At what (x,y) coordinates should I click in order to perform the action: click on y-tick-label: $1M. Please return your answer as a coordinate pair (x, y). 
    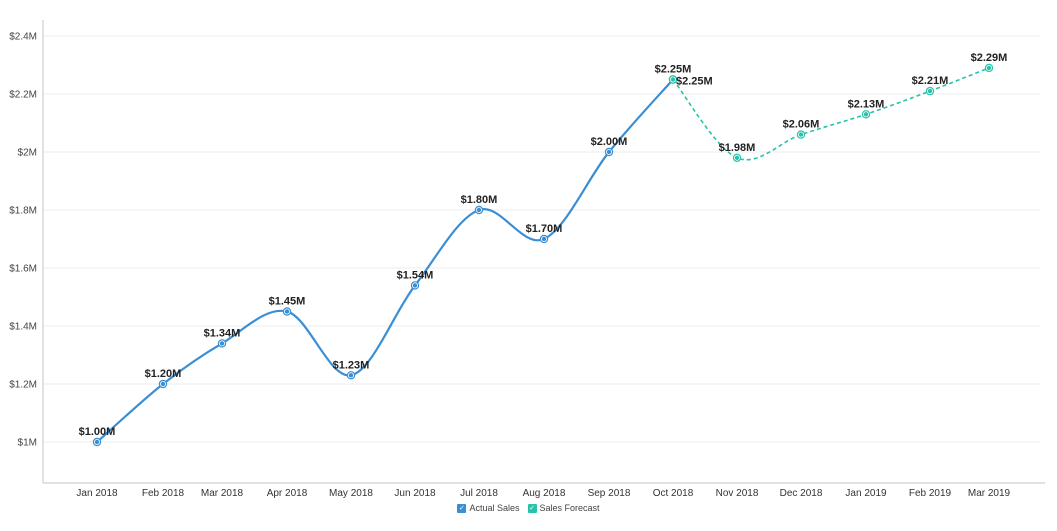
    Looking at the image, I should click on (27, 443).